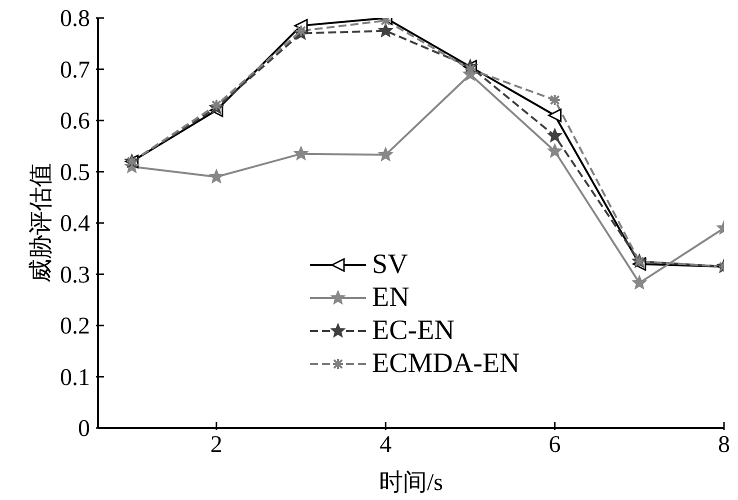 The image size is (738, 500). I want to click on y-axis-title: 威胁评估值, so click(41, 223).